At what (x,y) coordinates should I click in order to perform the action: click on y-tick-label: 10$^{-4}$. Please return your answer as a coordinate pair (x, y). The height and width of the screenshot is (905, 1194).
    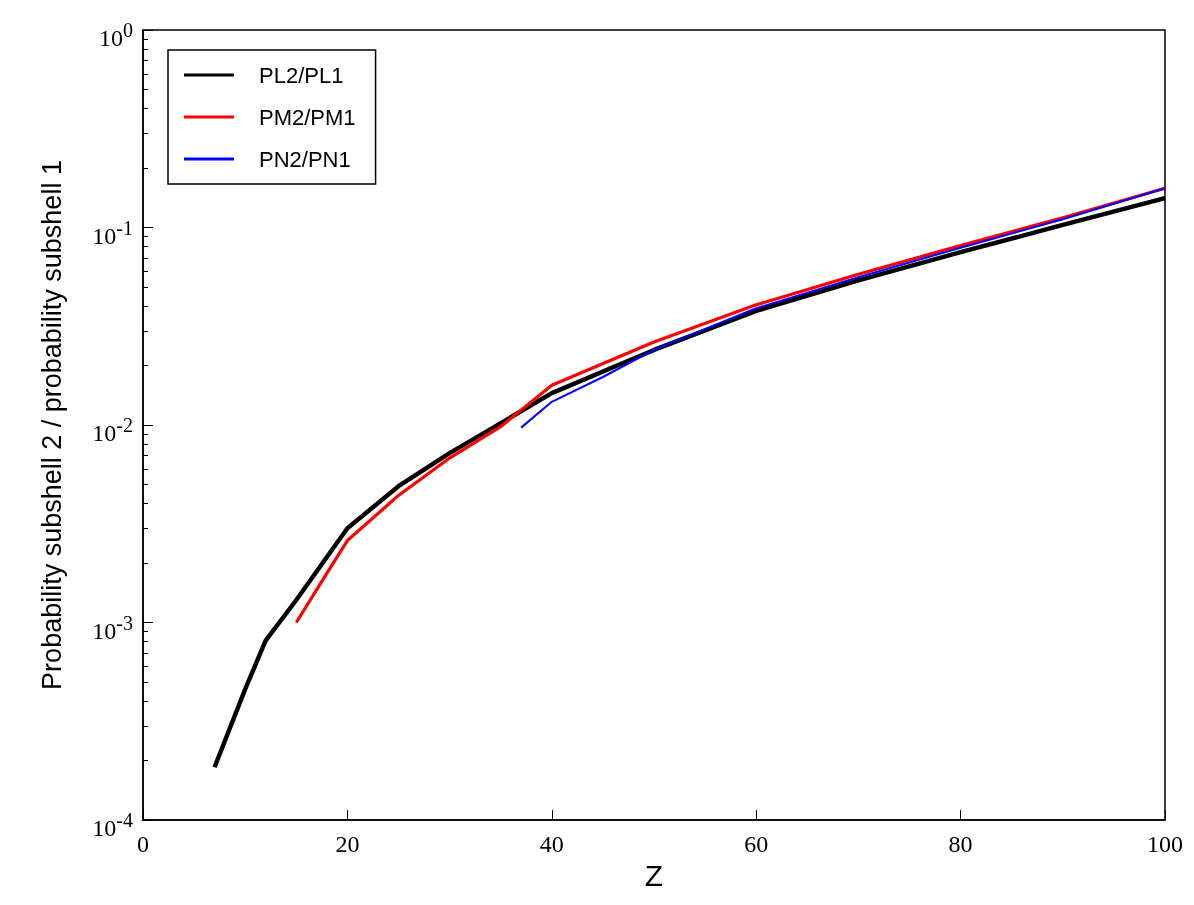
    Looking at the image, I should click on (112, 825).